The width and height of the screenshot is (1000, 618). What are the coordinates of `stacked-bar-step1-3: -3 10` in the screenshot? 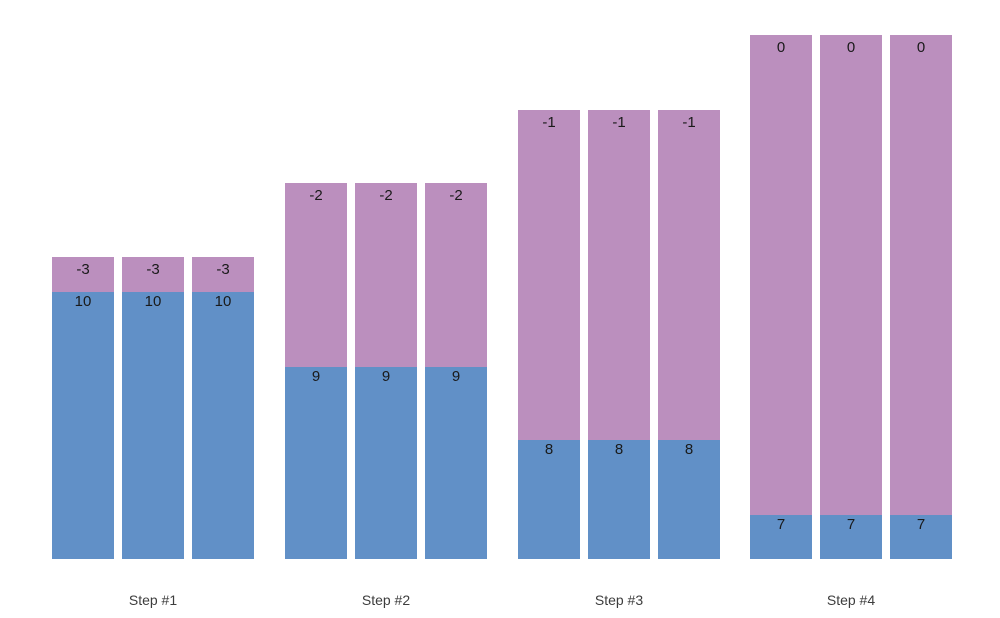 It's located at (223, 408).